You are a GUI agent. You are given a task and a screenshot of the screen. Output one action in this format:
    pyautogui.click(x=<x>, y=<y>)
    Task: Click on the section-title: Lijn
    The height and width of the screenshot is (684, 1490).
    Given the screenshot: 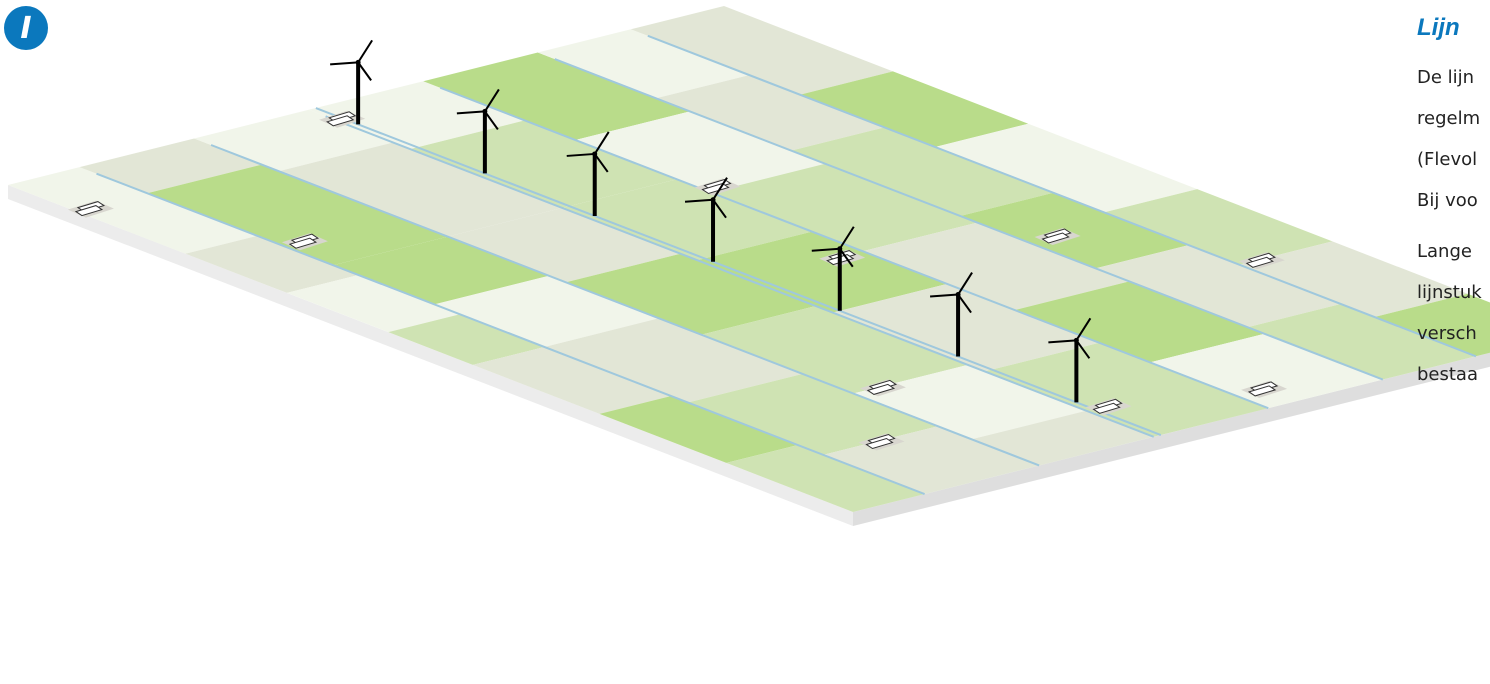 What is the action you would take?
    pyautogui.click(x=1438, y=27)
    